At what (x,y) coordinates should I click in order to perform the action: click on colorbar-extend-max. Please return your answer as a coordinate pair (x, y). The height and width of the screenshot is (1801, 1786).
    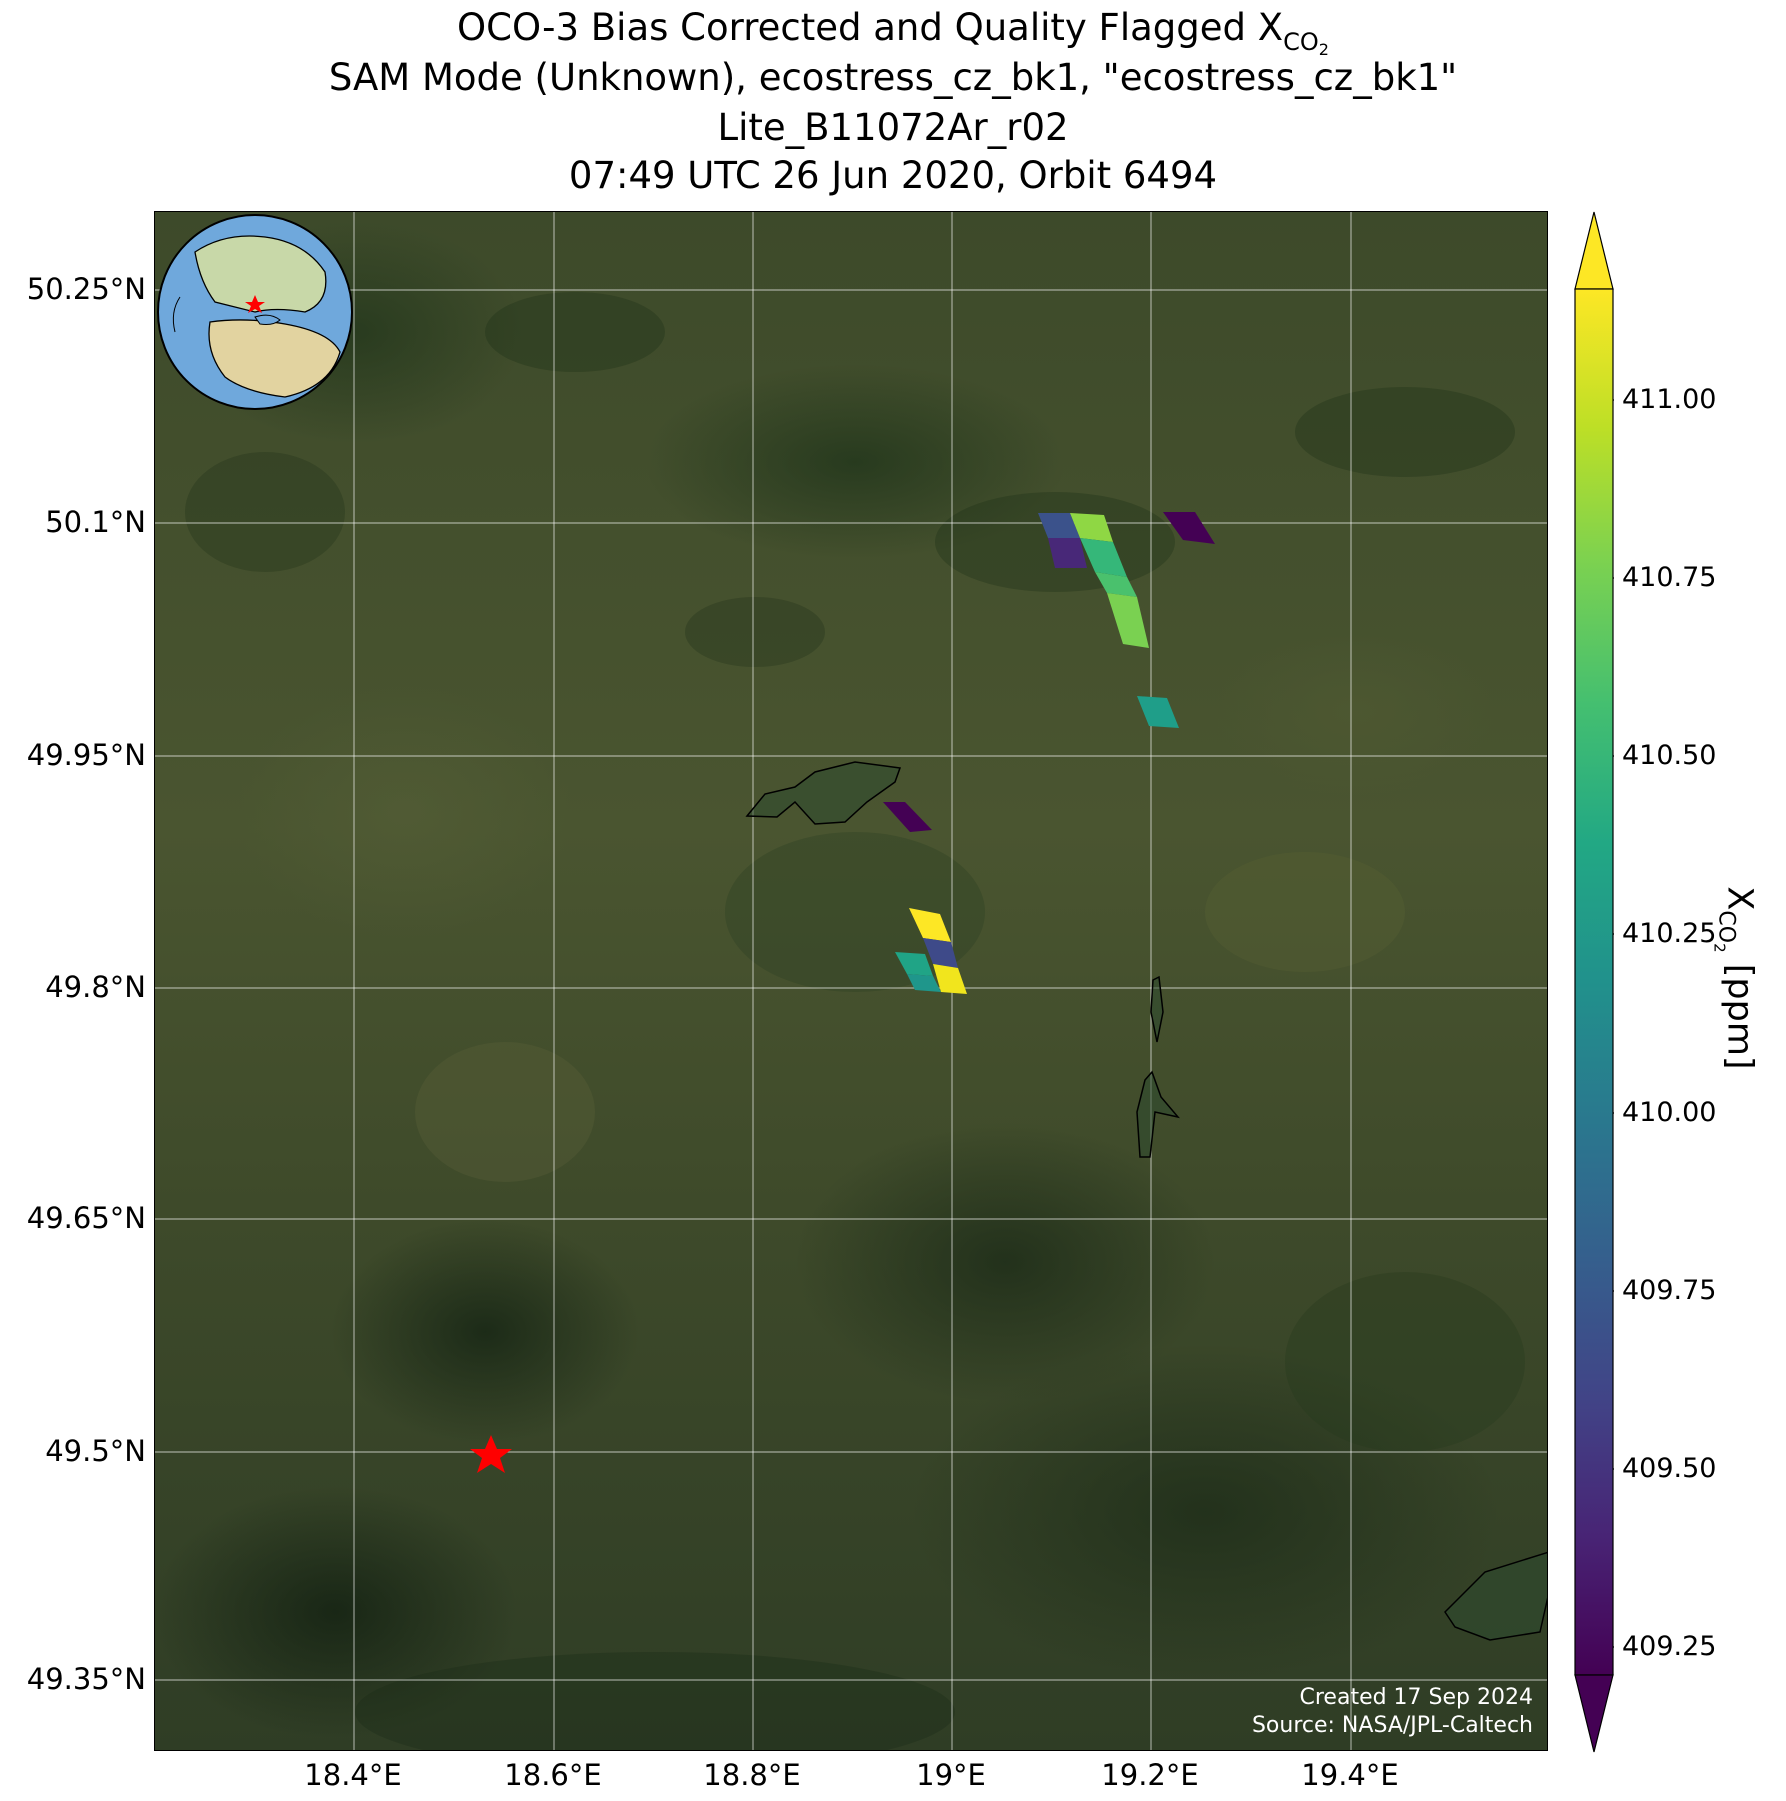
    Looking at the image, I should click on (1594, 250).